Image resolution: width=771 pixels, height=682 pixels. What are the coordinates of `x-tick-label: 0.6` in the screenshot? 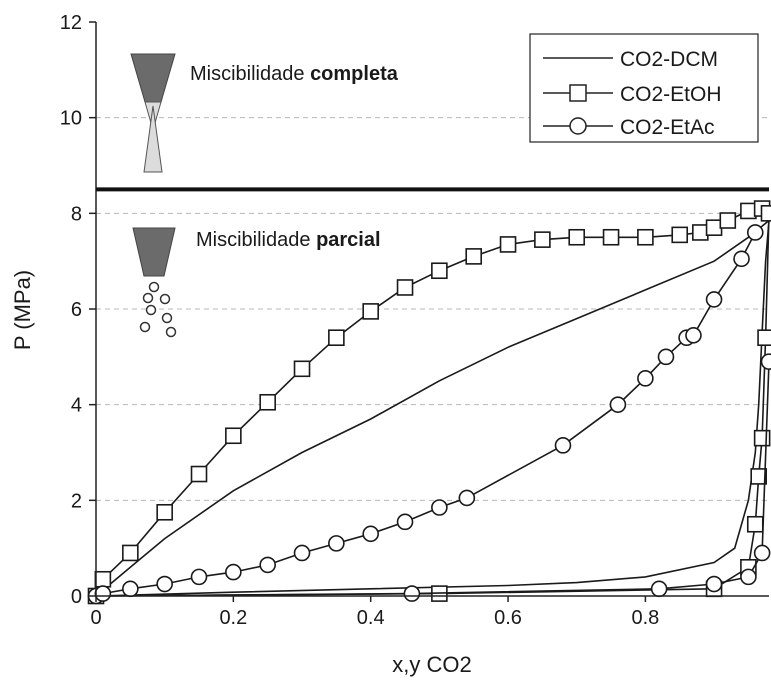 It's located at (508, 618).